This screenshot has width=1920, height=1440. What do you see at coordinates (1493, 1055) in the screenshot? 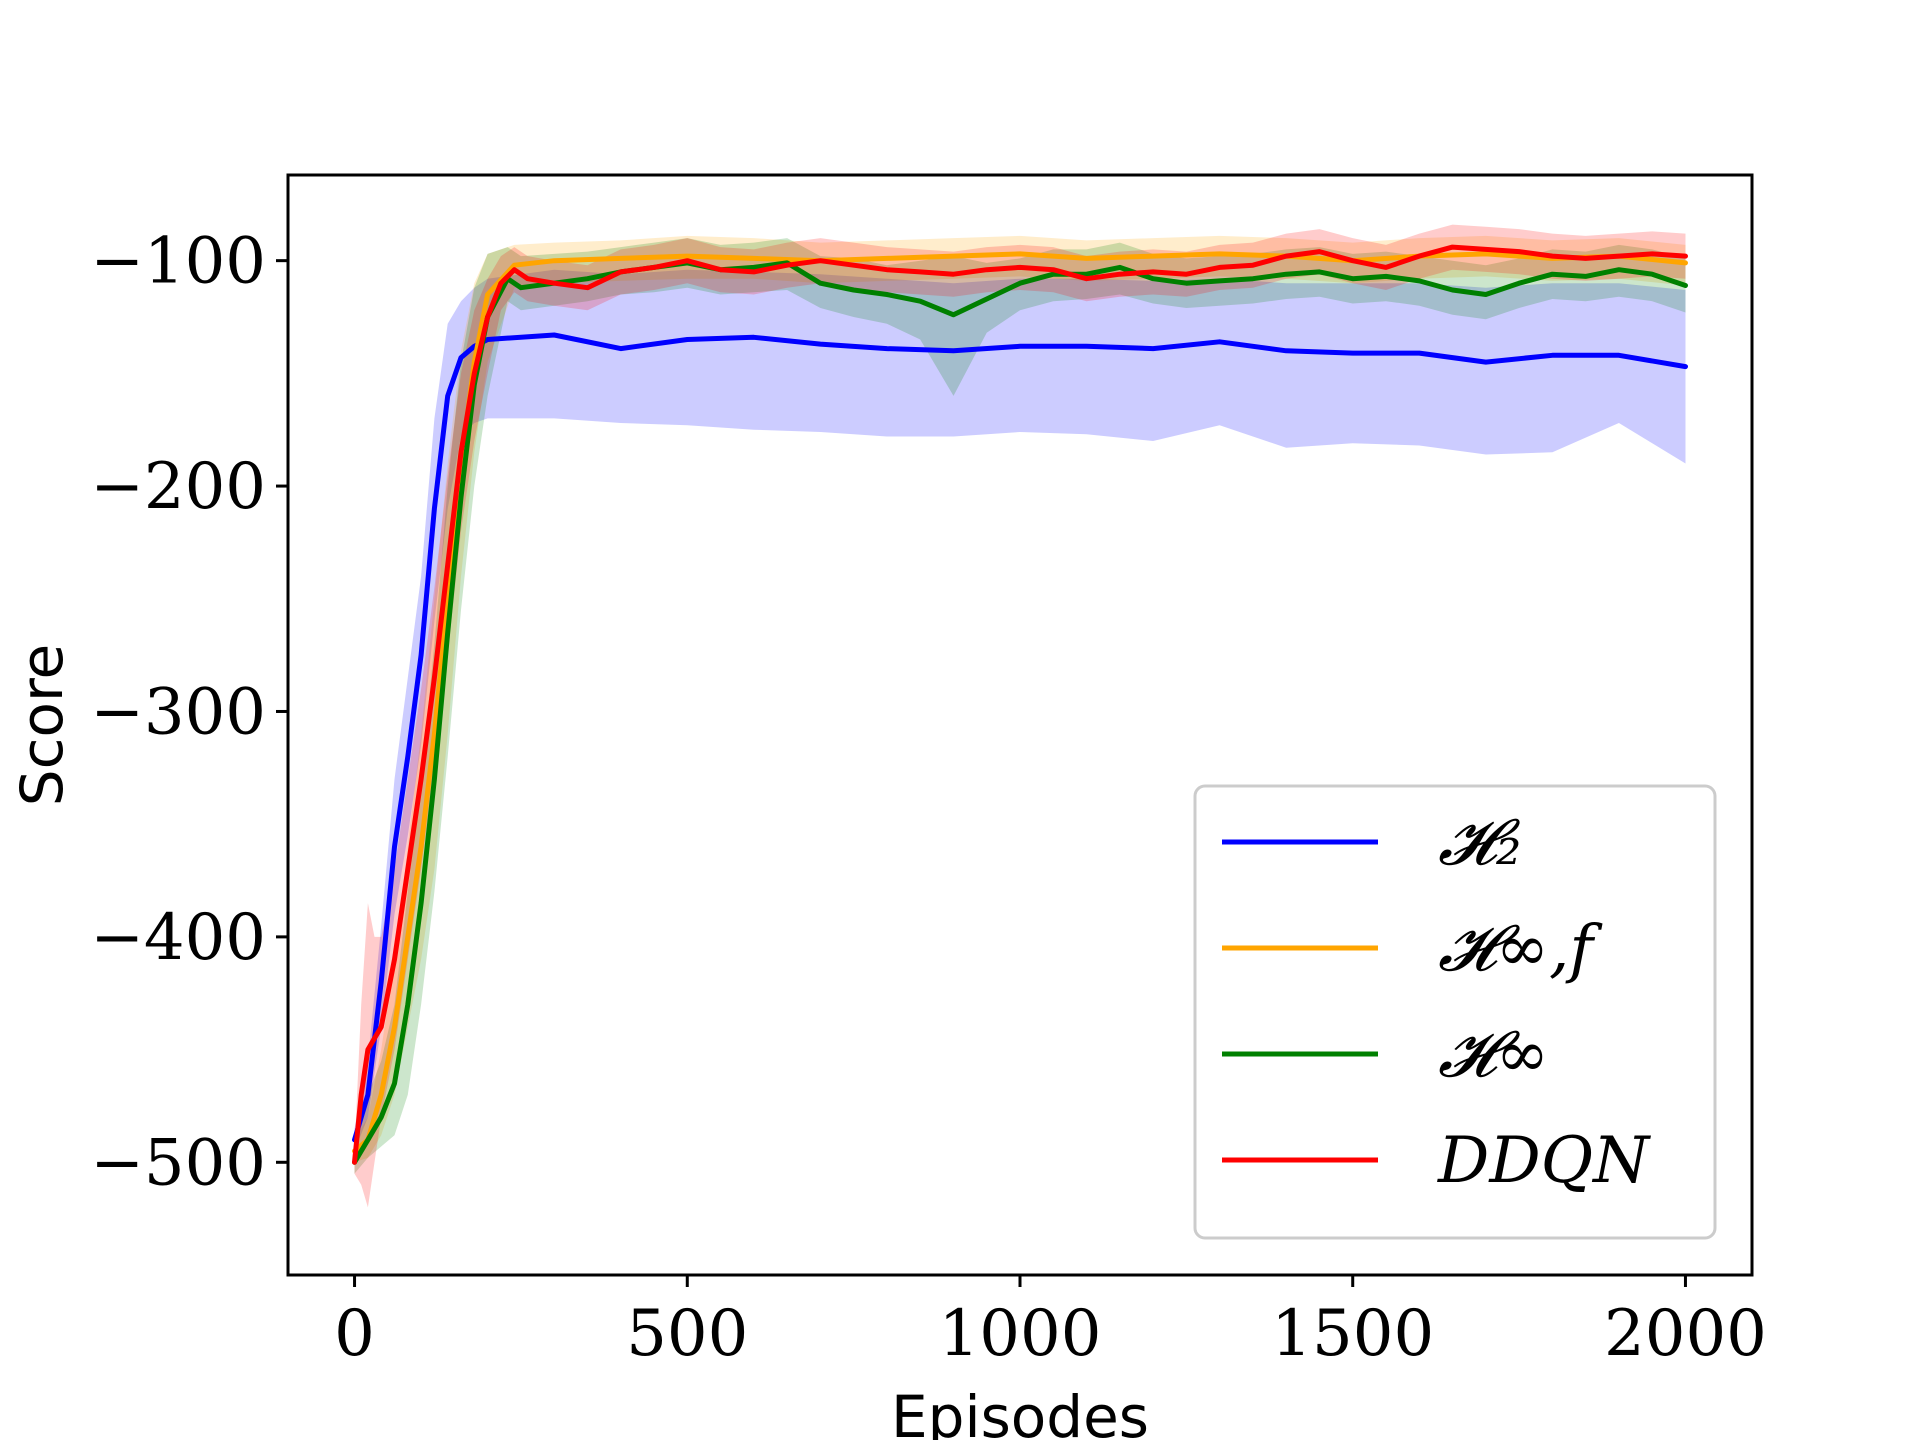
I see `legend-label: 𝓗∞` at bounding box center [1493, 1055].